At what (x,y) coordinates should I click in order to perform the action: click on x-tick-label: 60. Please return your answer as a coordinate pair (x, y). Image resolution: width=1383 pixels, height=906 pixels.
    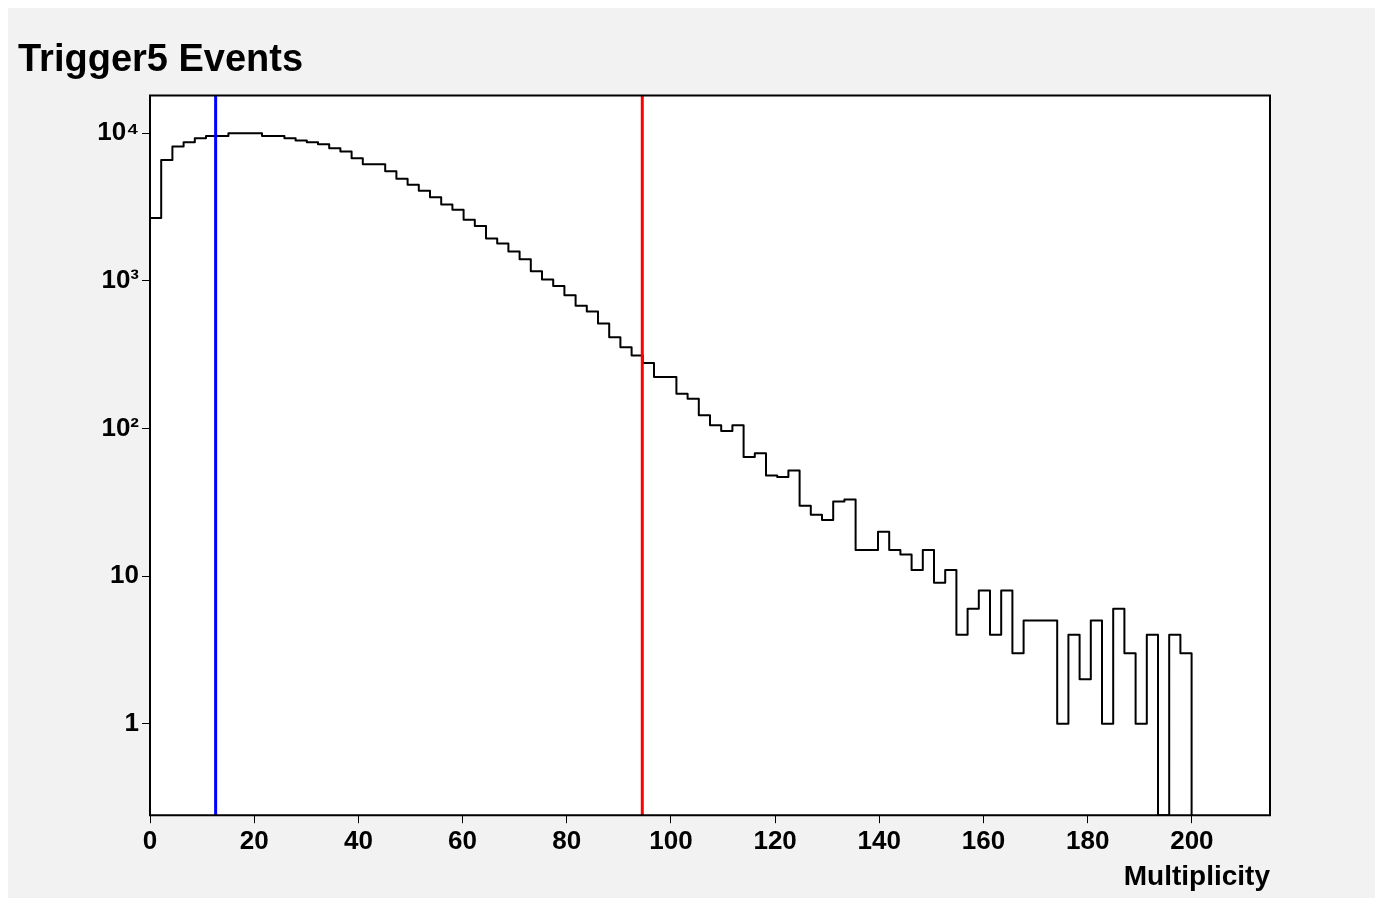
    Looking at the image, I should click on (463, 839).